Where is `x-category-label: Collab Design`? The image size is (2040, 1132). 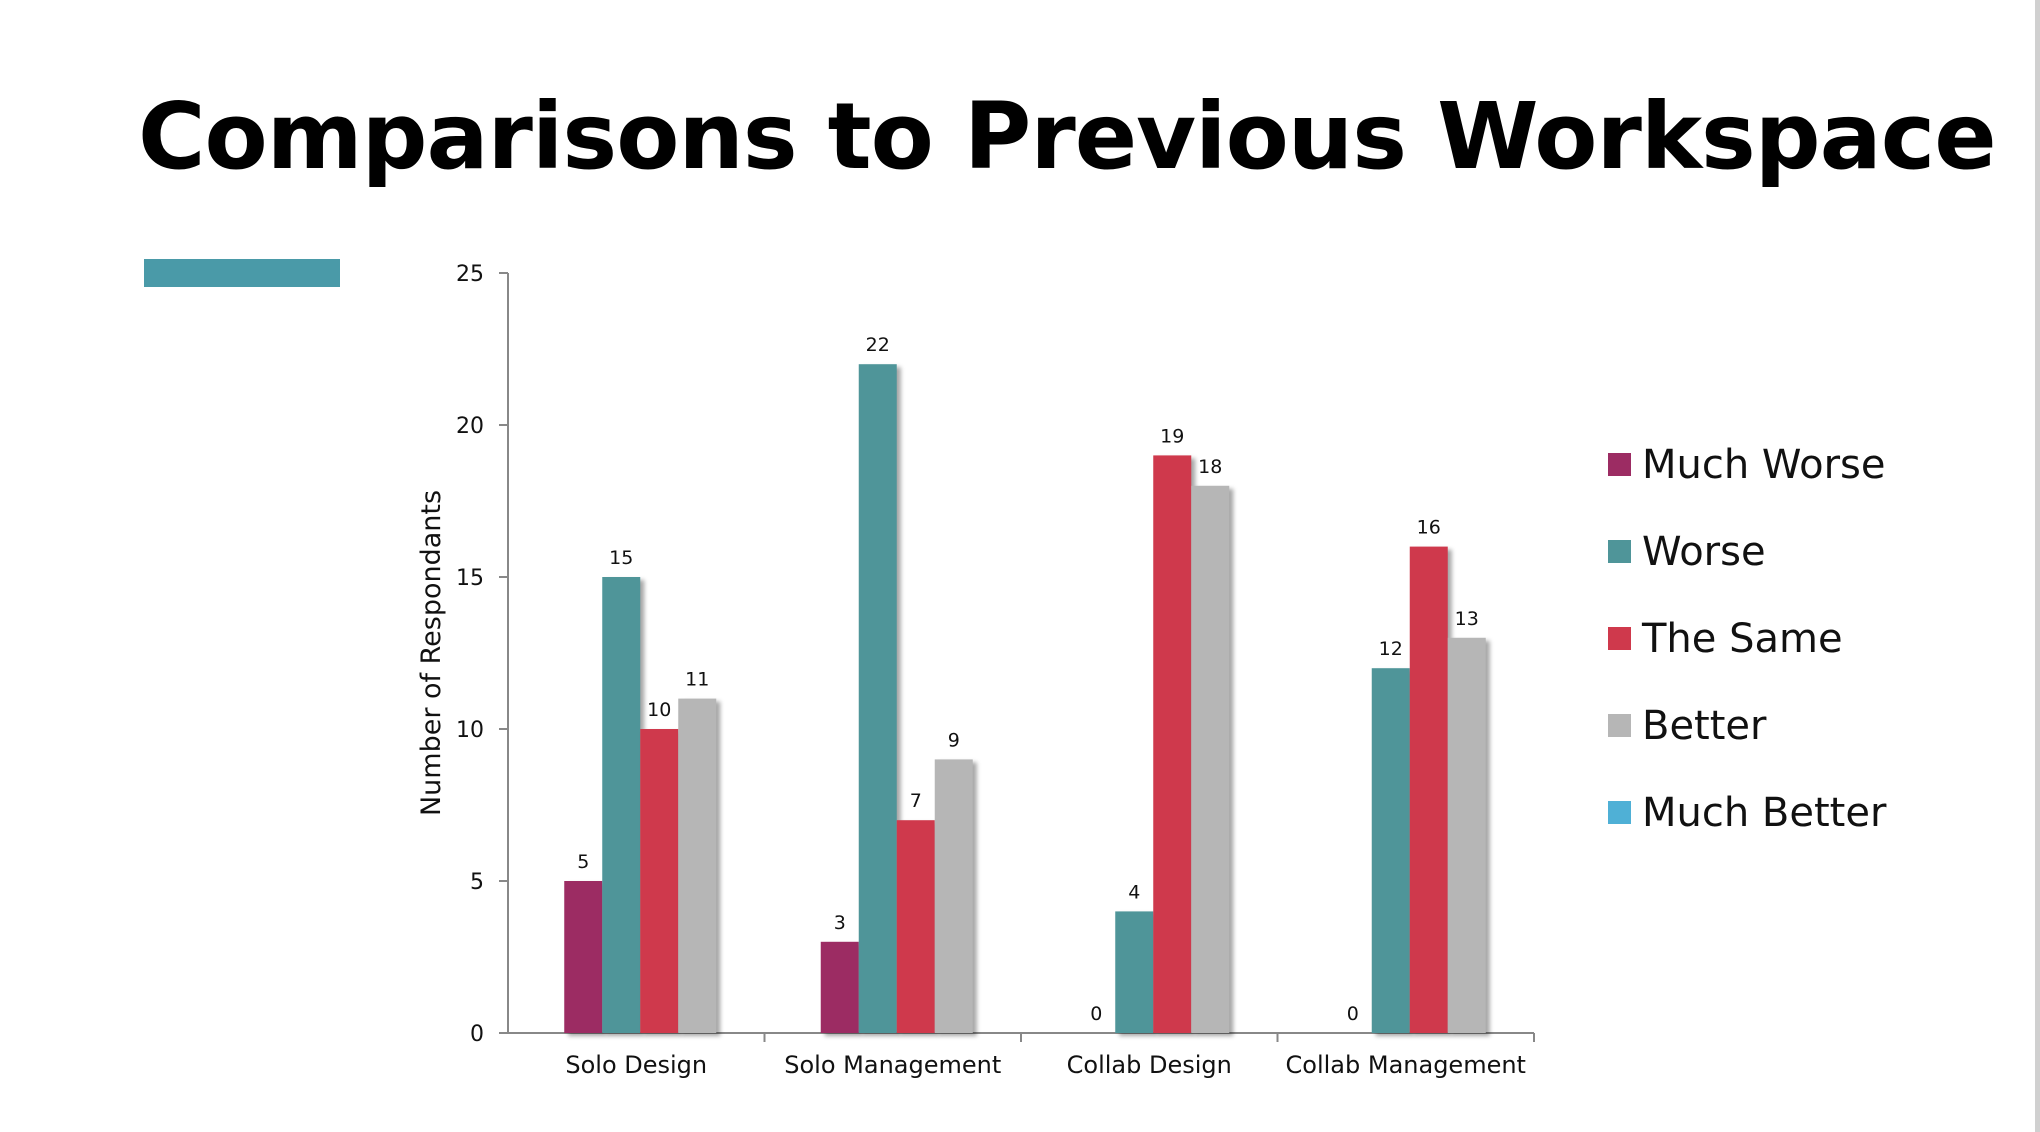
x-category-label: Collab Design is located at coordinates (1149, 1065).